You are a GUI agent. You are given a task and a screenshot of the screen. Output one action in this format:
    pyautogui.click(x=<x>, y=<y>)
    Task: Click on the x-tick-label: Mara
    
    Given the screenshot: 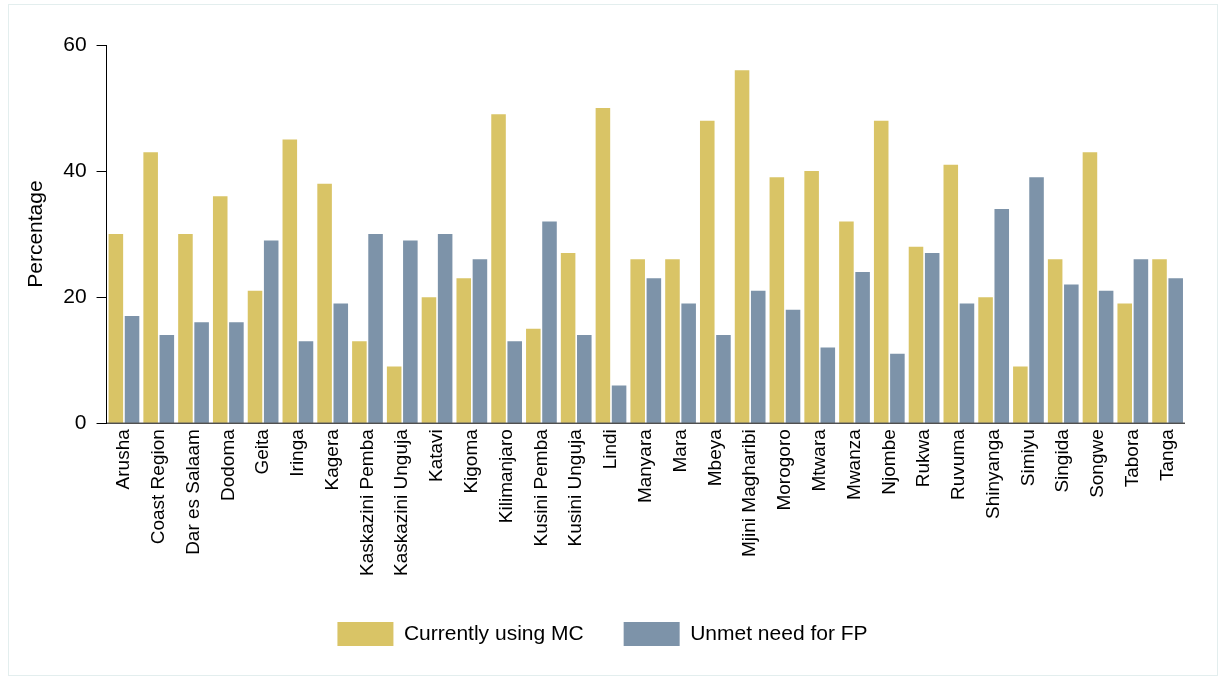 What is the action you would take?
    pyautogui.click(x=679, y=450)
    